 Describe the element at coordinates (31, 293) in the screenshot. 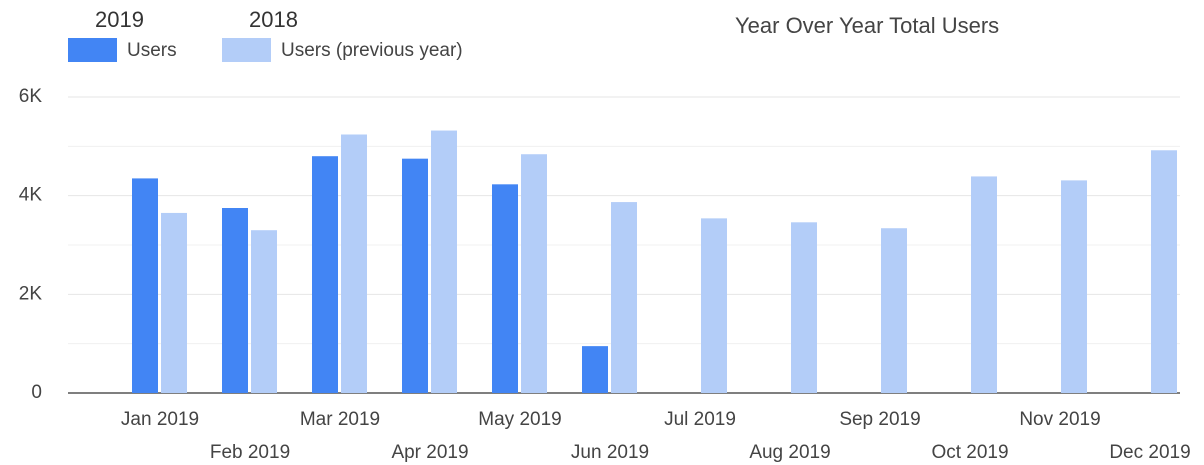

I see `y-tick-label: 2K` at that location.